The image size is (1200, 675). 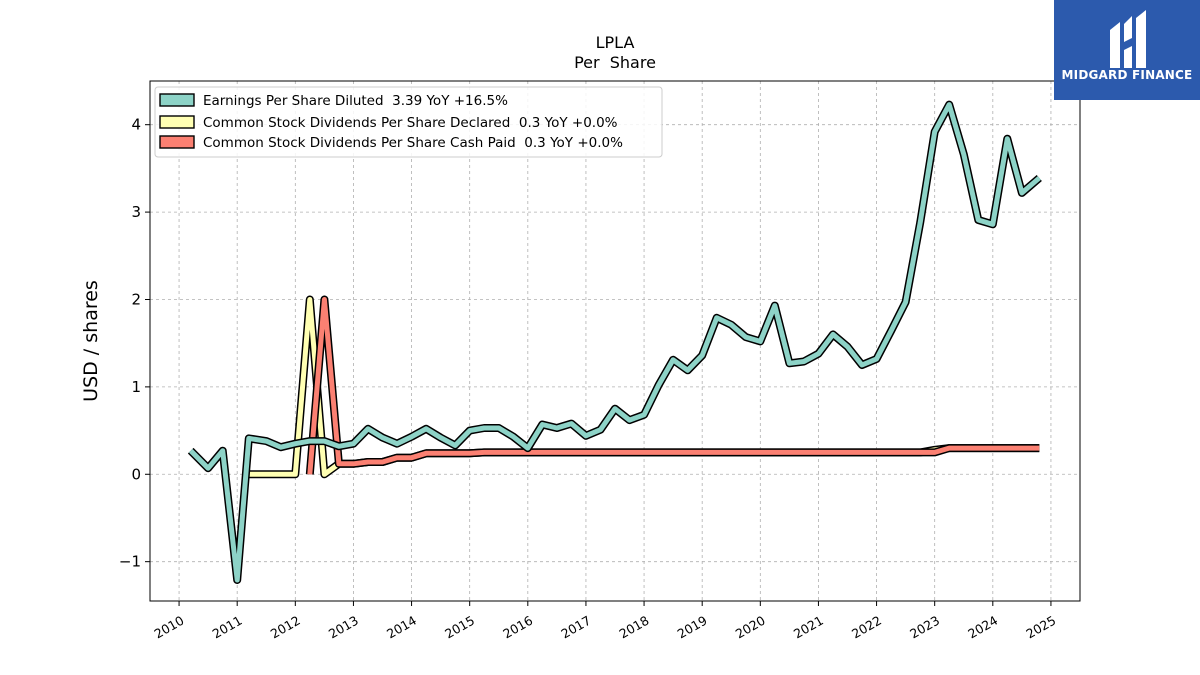 I want to click on midgard-finance-logo: MIDGARD FINANCE, so click(x=1127, y=50).